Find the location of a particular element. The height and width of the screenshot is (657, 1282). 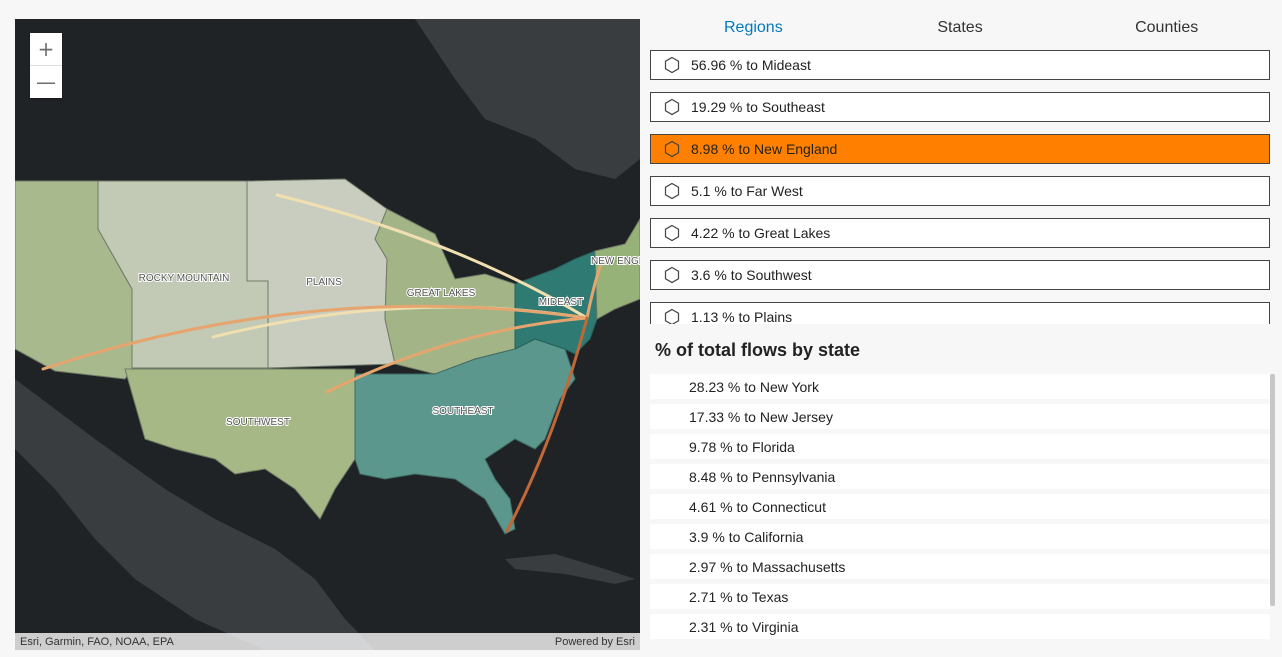

state-item: 28.23 % to New York is located at coordinates (960, 386).